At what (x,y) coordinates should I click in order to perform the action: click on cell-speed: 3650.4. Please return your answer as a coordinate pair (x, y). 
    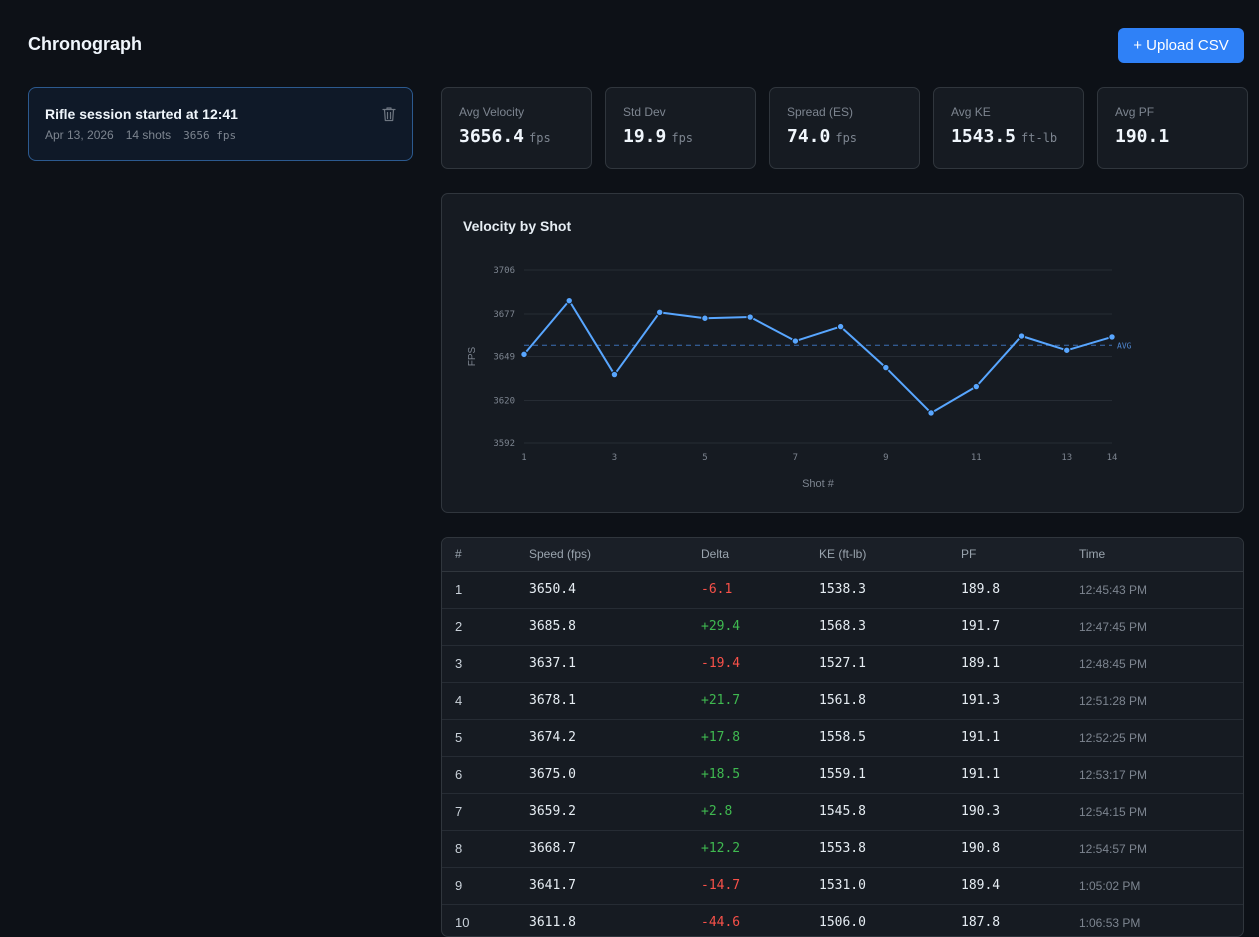
    Looking at the image, I should click on (615, 590).